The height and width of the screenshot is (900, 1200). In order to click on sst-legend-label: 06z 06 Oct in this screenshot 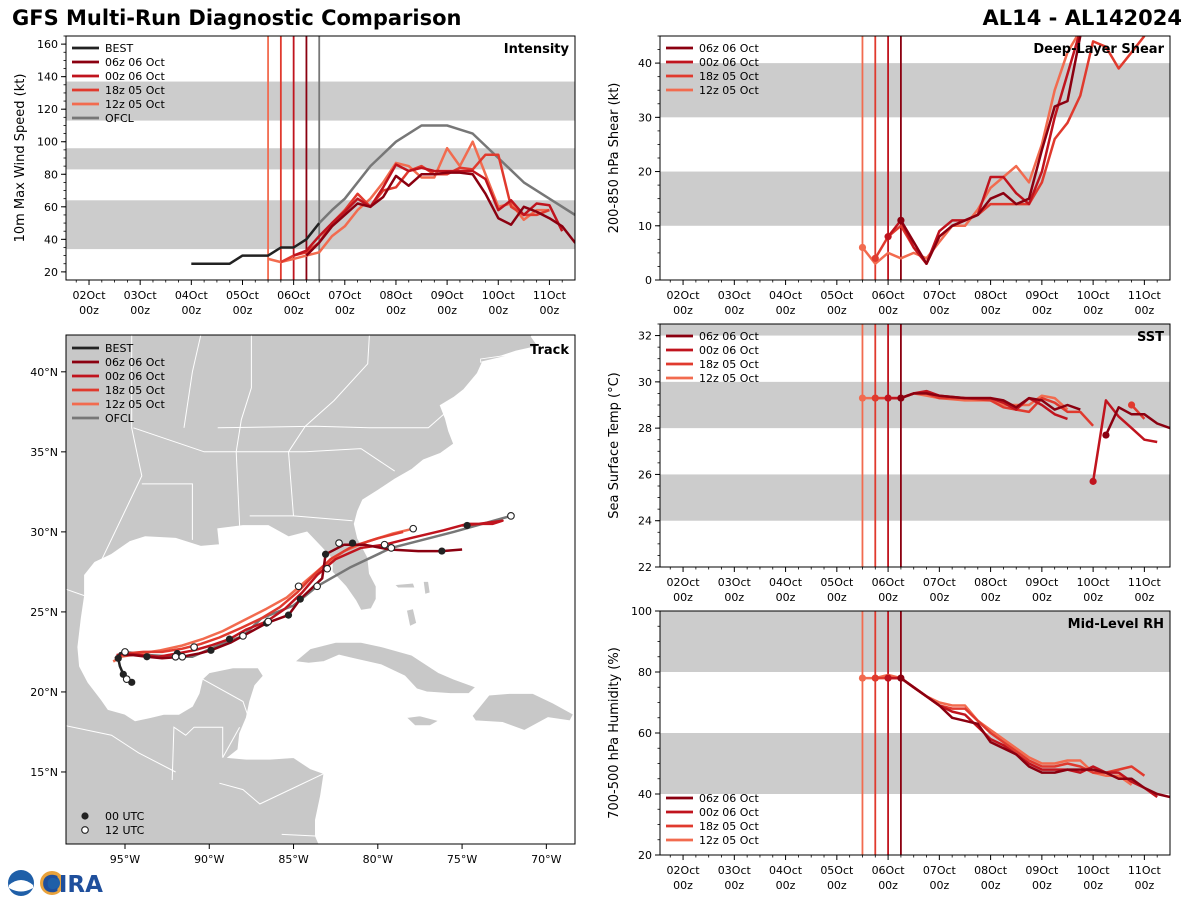, I will do `click(729, 336)`.